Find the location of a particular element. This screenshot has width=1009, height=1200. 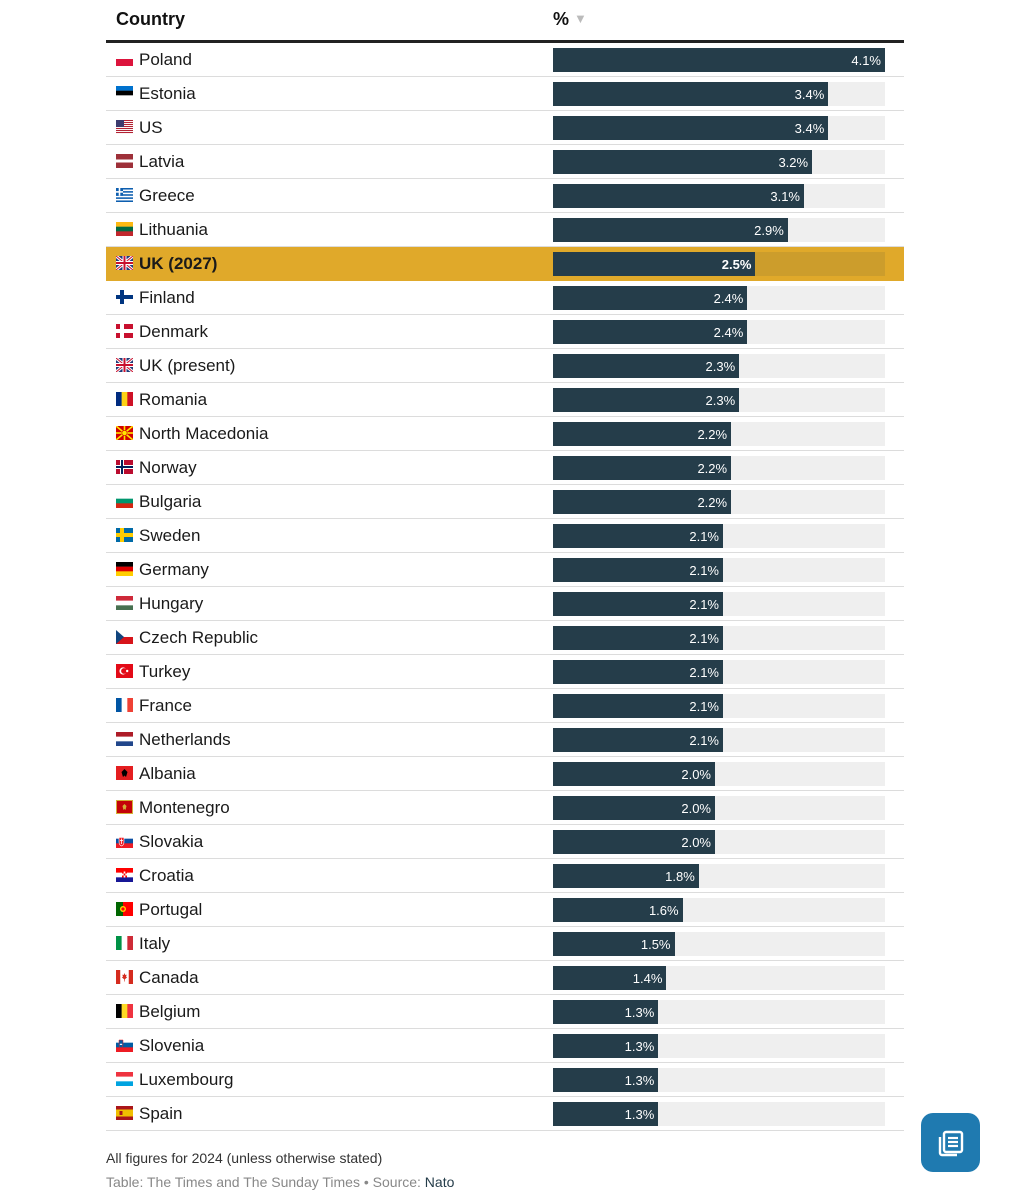

column-header-percent: % ▼ is located at coordinates (570, 19).